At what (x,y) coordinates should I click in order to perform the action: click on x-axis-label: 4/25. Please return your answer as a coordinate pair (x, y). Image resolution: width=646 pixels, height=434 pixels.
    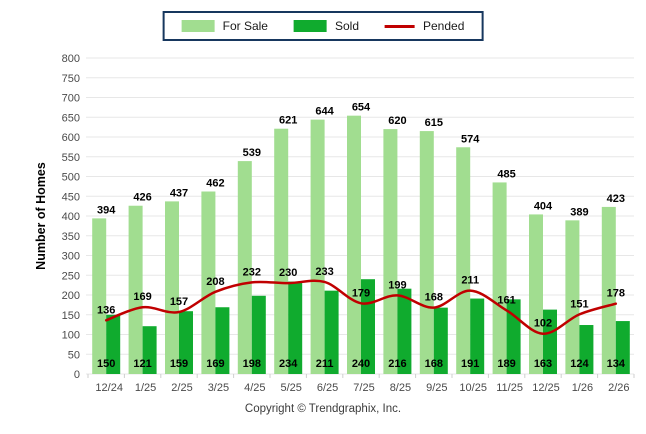
    Looking at the image, I should click on (254, 388).